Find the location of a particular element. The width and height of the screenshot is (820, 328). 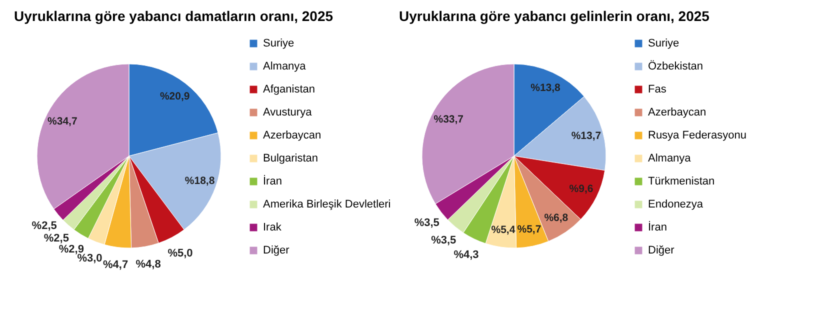

data-label: %5,4 is located at coordinates (503, 230).